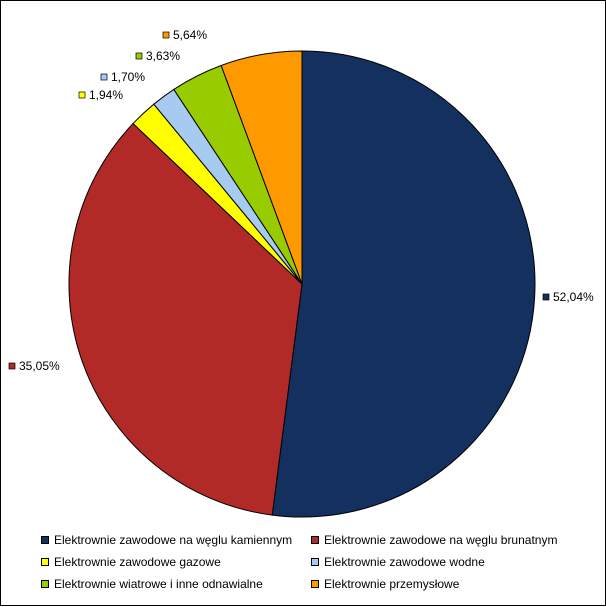  What do you see at coordinates (39, 366) in the screenshot?
I see `data-label-2: 35,05%` at bounding box center [39, 366].